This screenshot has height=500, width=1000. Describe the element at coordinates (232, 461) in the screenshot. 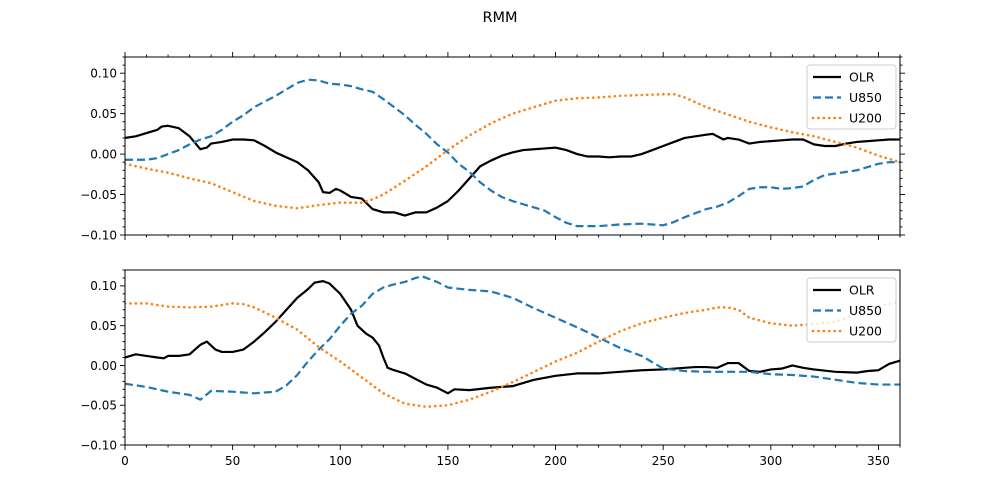

I see `x-tick-label: 50` at that location.